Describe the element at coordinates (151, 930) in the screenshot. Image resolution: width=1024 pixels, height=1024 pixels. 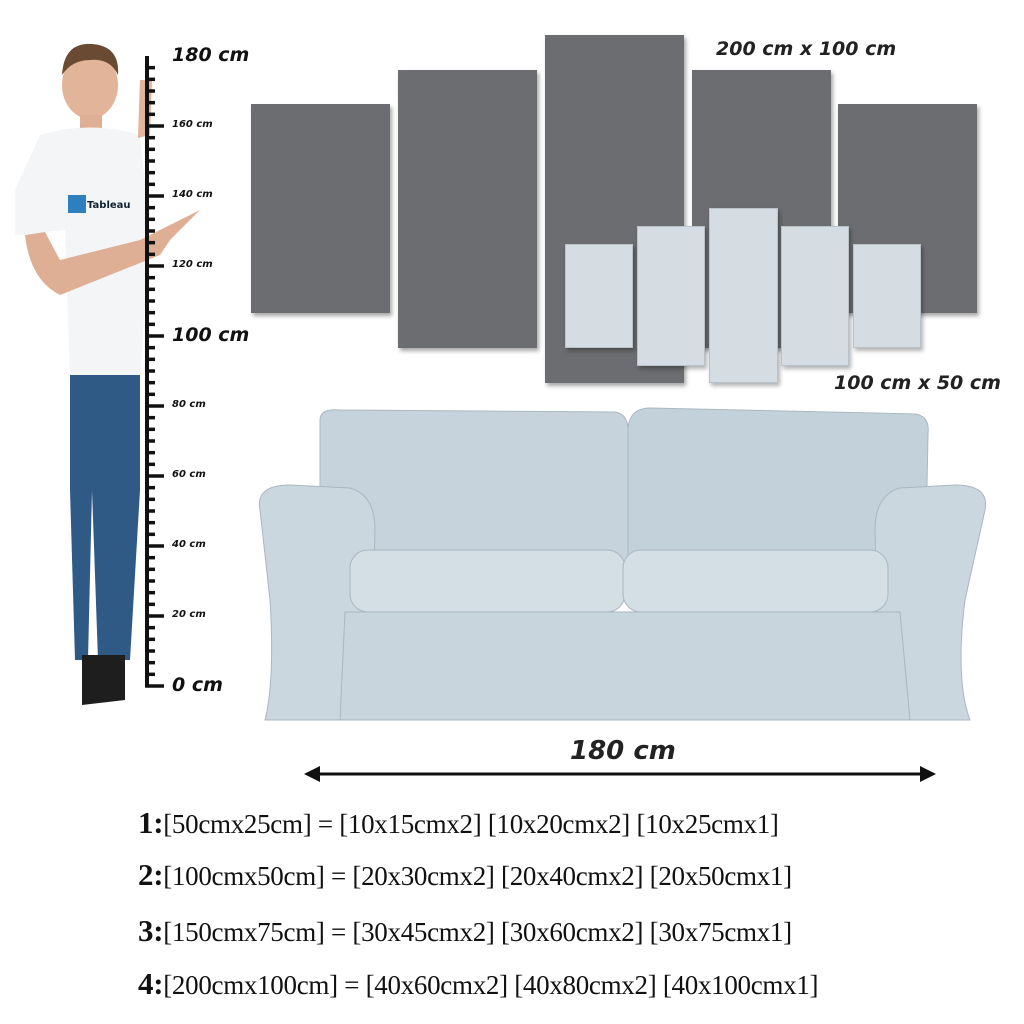
I see `spec-number: 3:` at that location.